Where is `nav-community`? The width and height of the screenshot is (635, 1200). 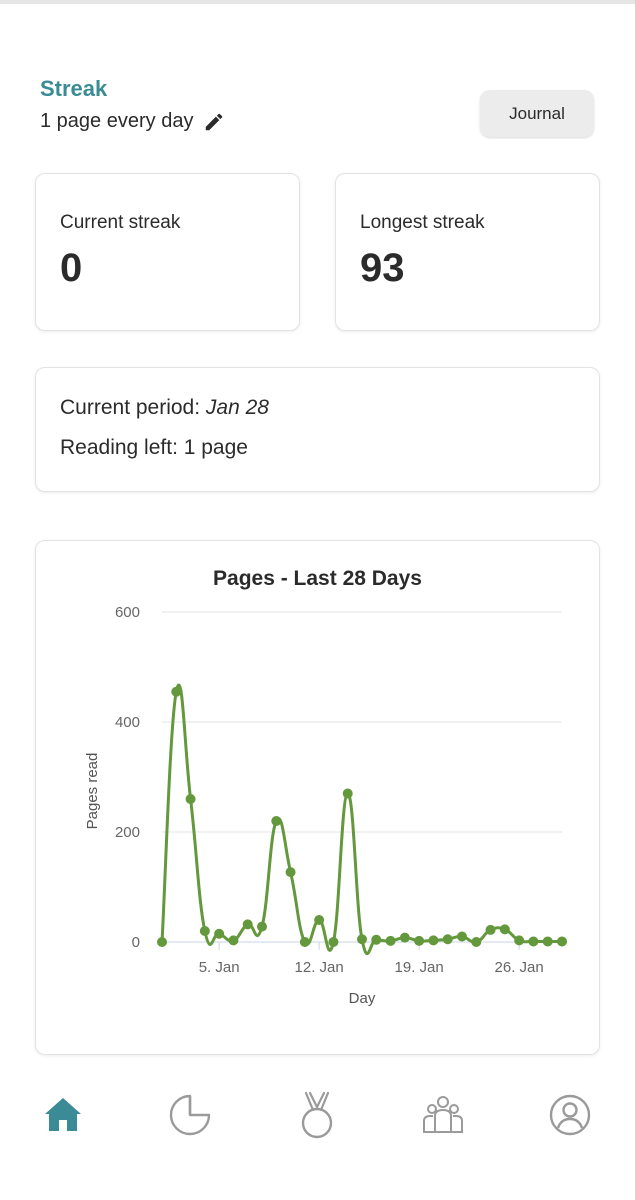
nav-community is located at coordinates (443, 1117).